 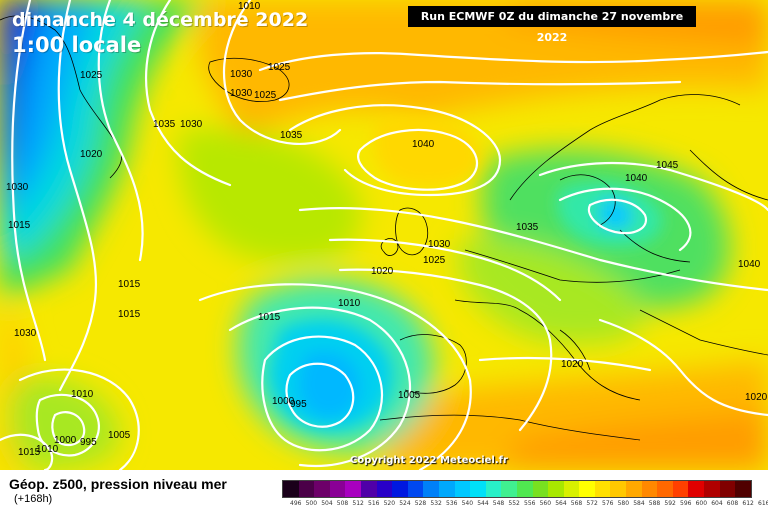 I want to click on parameter-title: Géop. z500, pression niveau mer, so click(x=118, y=484).